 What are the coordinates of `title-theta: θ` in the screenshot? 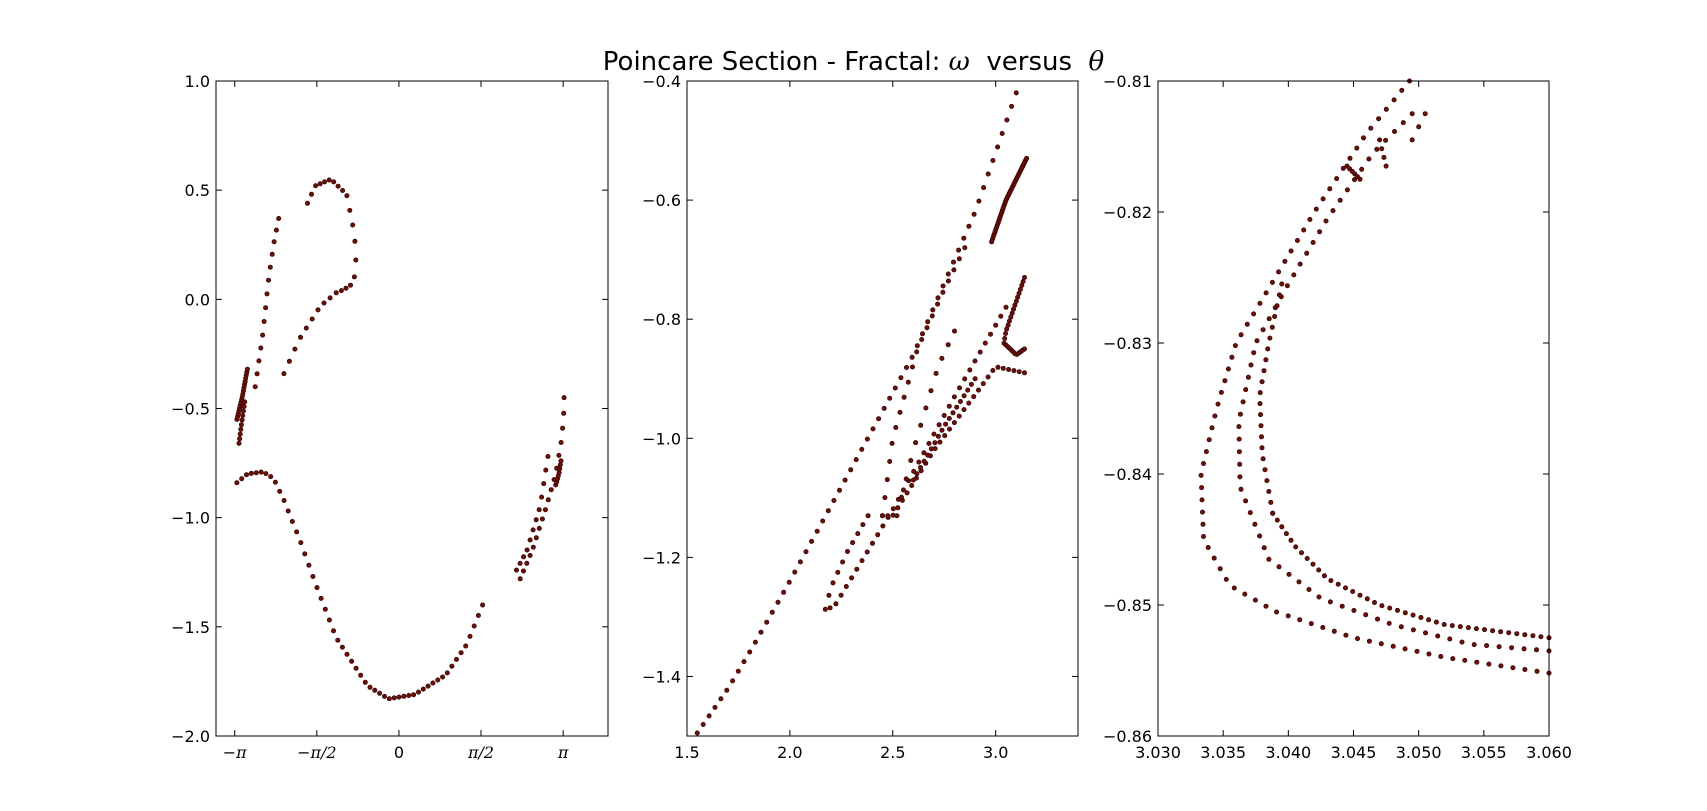 It's located at (1096, 62).